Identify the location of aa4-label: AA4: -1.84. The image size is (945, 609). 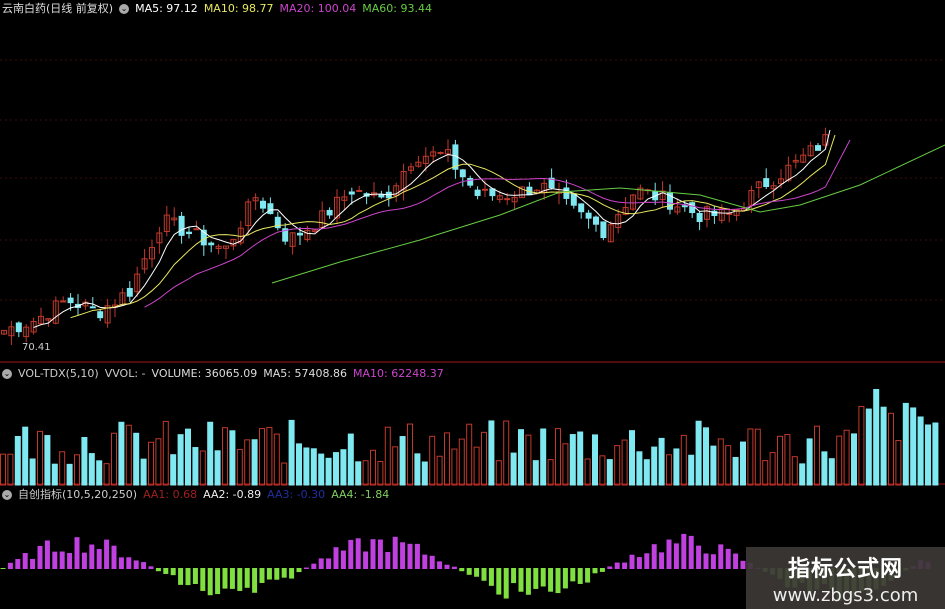
(360, 494).